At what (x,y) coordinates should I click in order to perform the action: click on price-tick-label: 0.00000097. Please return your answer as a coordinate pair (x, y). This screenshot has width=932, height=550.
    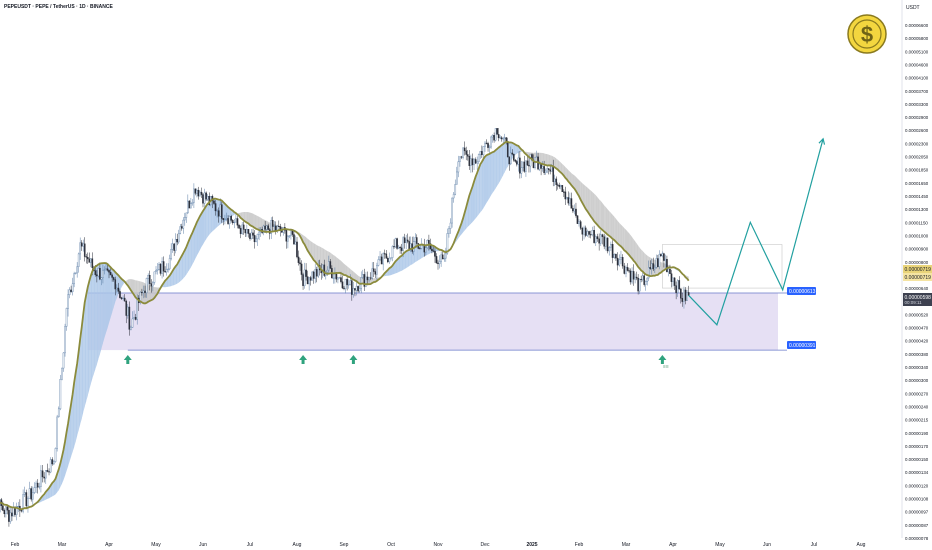
    Looking at the image, I should click on (917, 512).